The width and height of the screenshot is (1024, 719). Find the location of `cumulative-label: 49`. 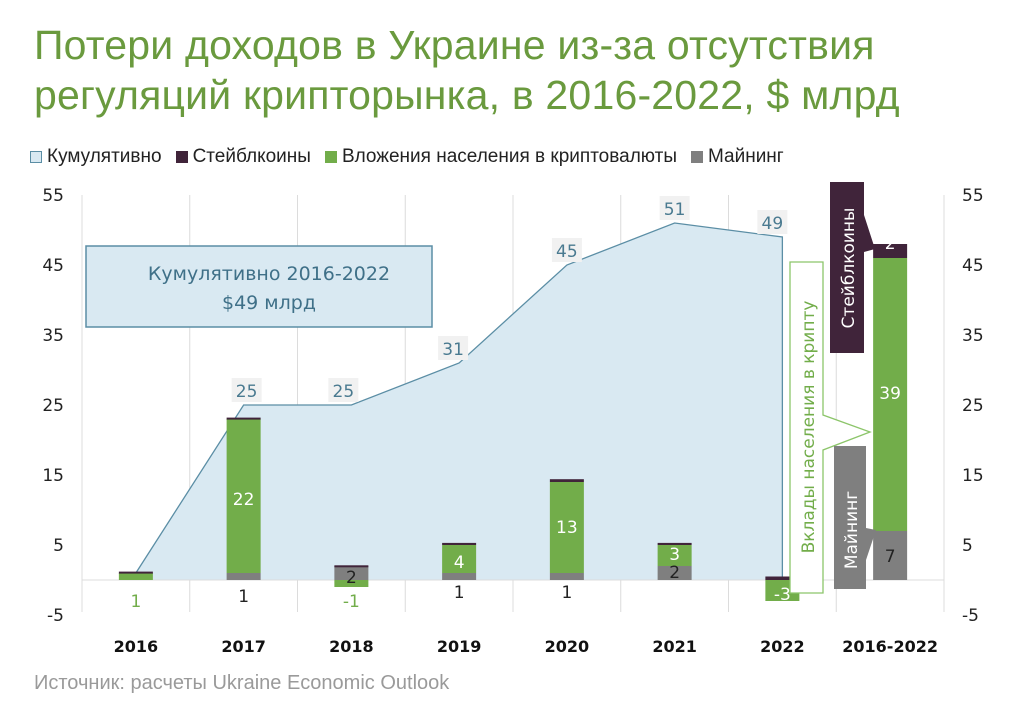

cumulative-label: 49 is located at coordinates (773, 224).